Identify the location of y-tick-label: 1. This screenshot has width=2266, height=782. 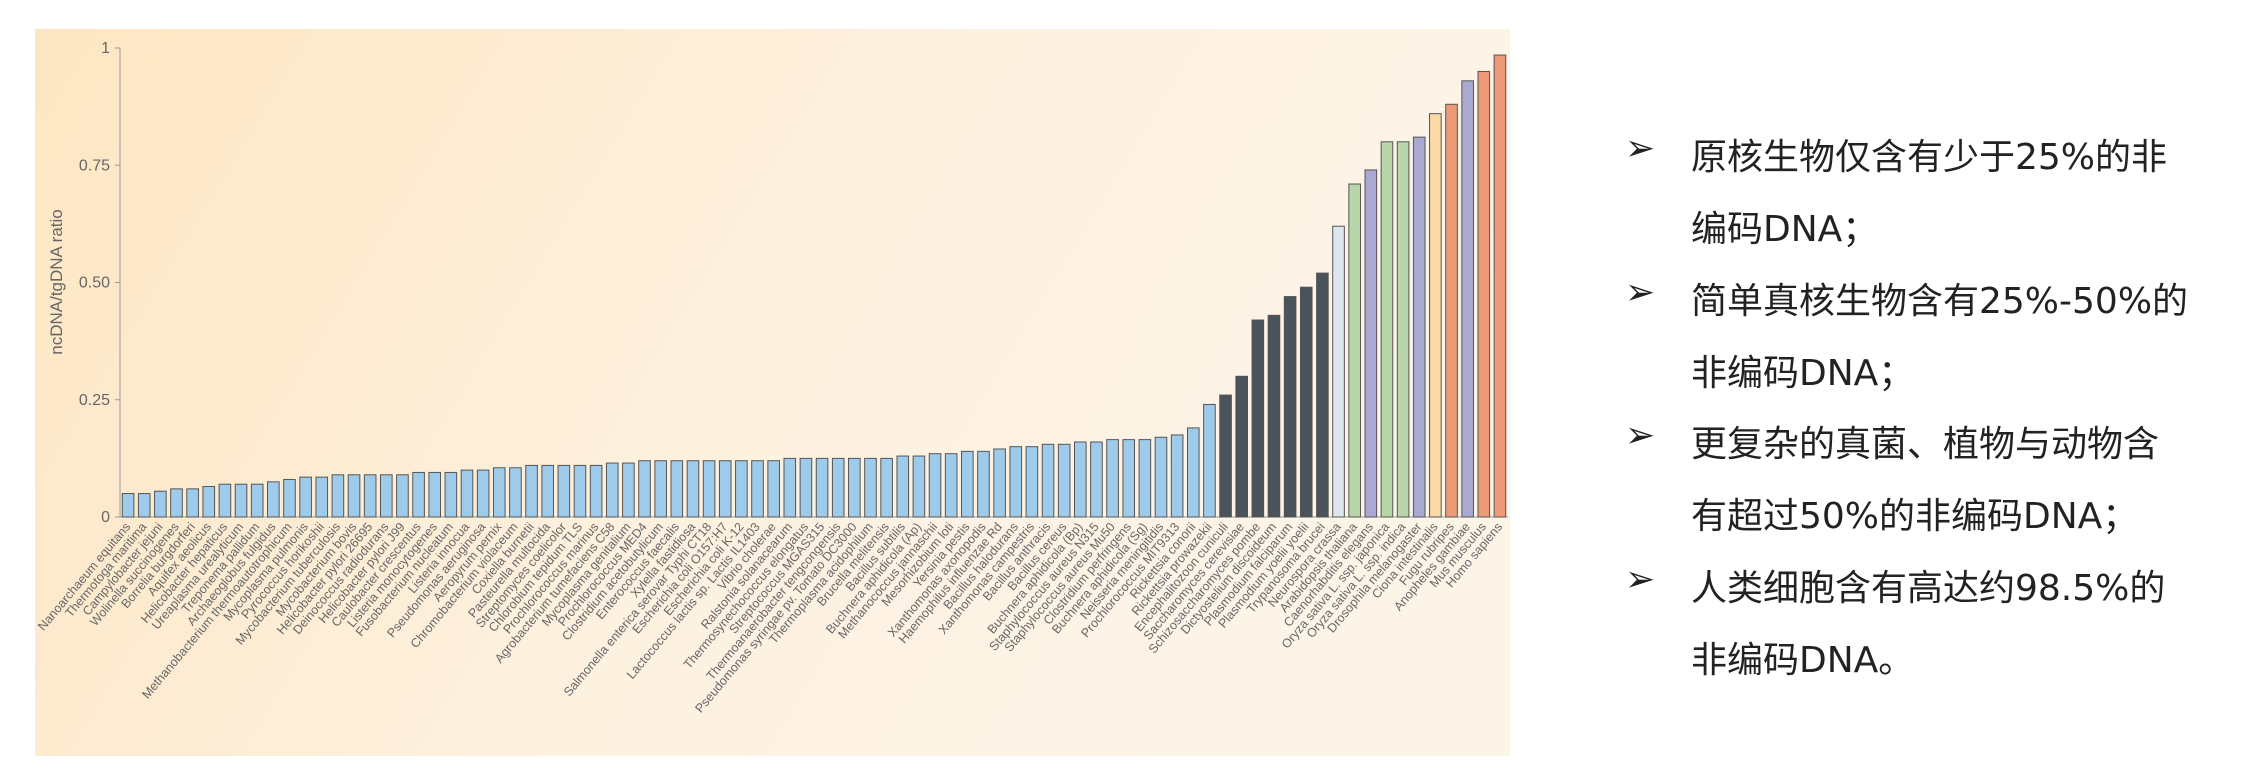
(105, 48).